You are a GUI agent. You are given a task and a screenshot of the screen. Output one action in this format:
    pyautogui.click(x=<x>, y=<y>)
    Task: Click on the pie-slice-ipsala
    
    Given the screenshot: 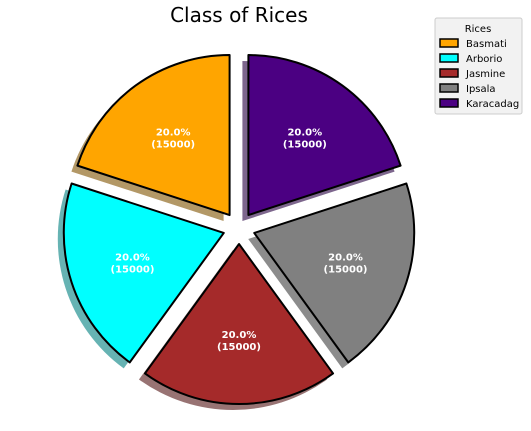 What is the action you would take?
    pyautogui.click(x=334, y=273)
    